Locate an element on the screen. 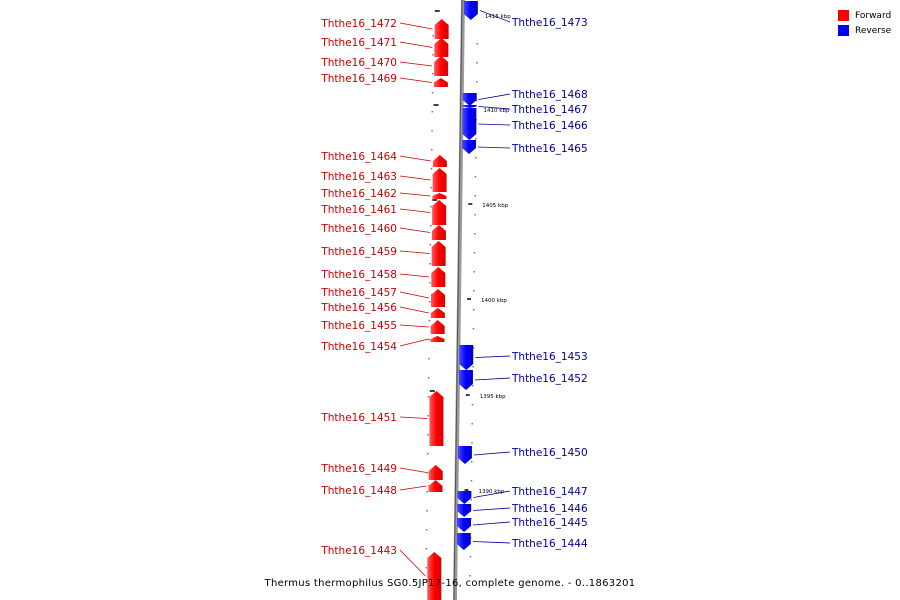 The image size is (900, 600). legend: Forward Reverse is located at coordinates (864, 23).